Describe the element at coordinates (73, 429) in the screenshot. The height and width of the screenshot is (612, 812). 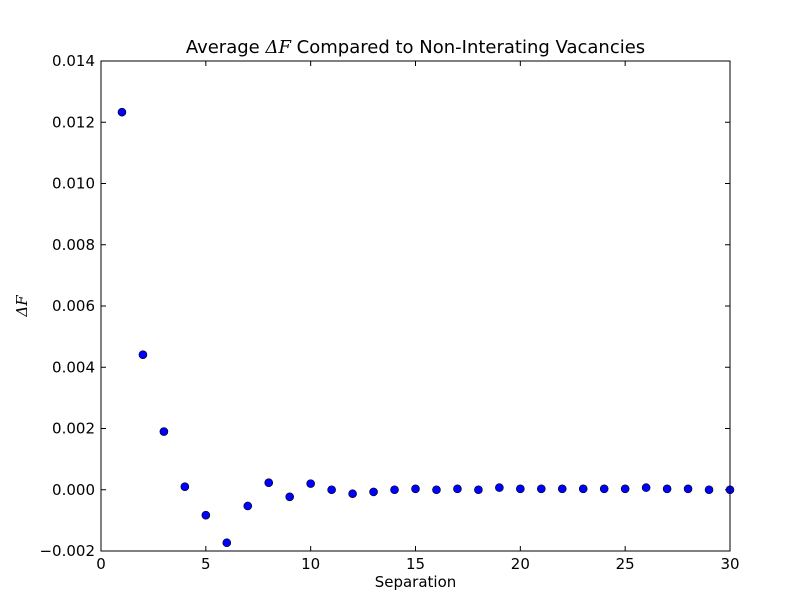
I see `y-tick-label: 0.002` at that location.